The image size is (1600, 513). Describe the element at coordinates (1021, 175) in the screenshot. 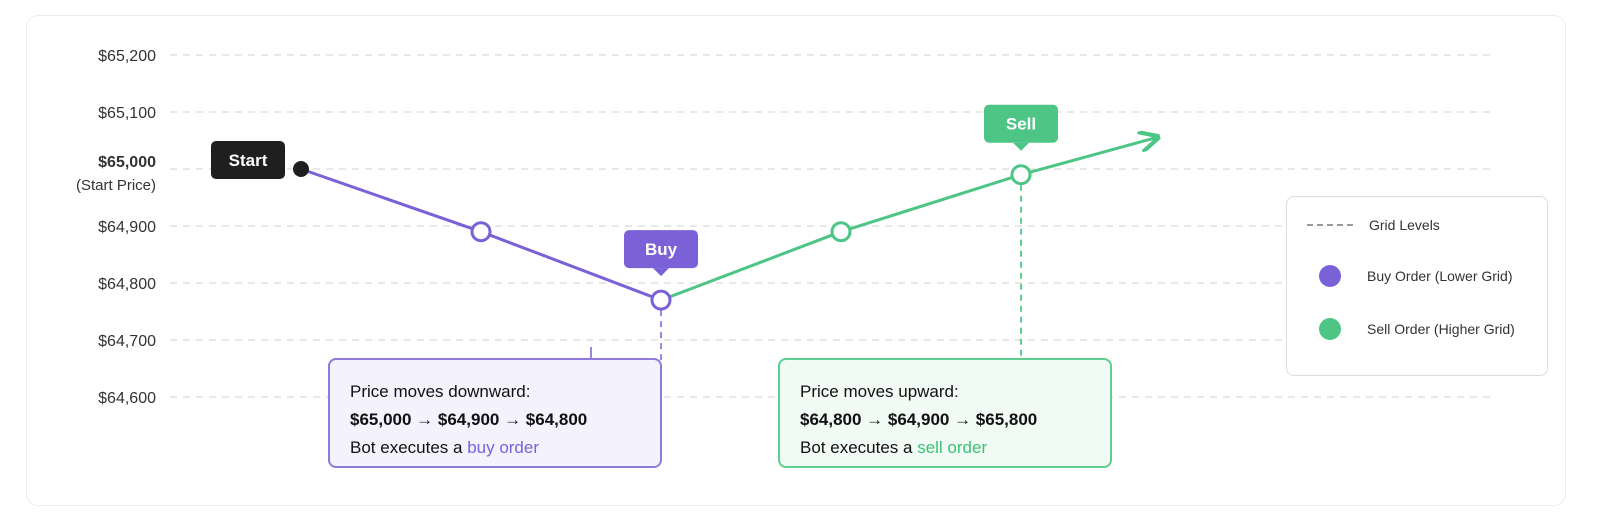

I see `sell-point` at that location.